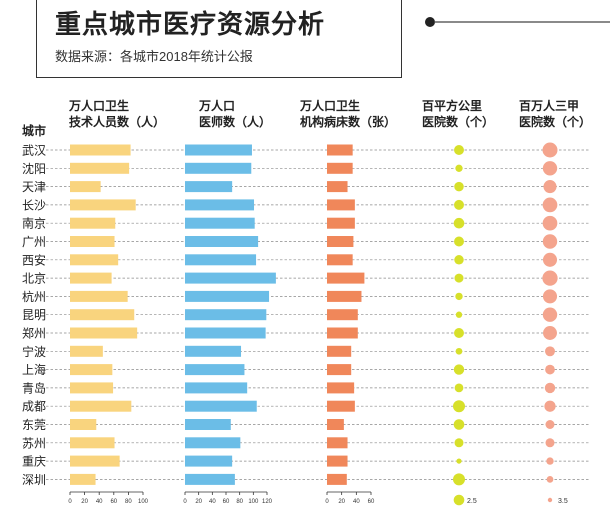  What do you see at coordinates (143, 502) in the screenshot?
I see `tick-label: 100` at bounding box center [143, 502].